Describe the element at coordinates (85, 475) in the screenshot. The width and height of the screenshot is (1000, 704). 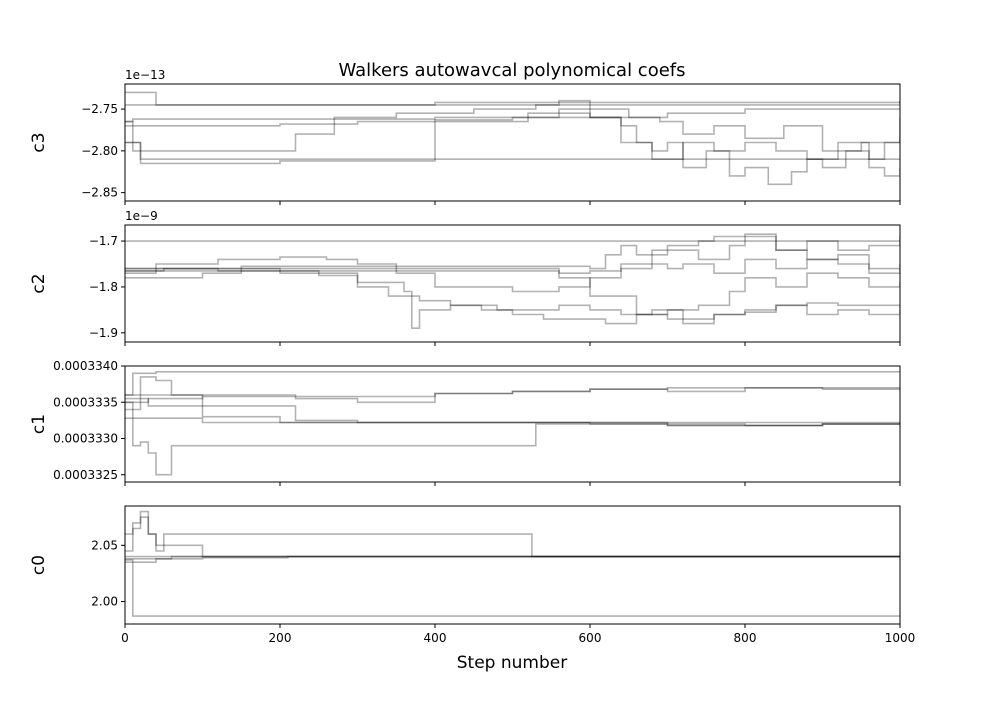
I see `y-tick-label: 0.0003325` at that location.